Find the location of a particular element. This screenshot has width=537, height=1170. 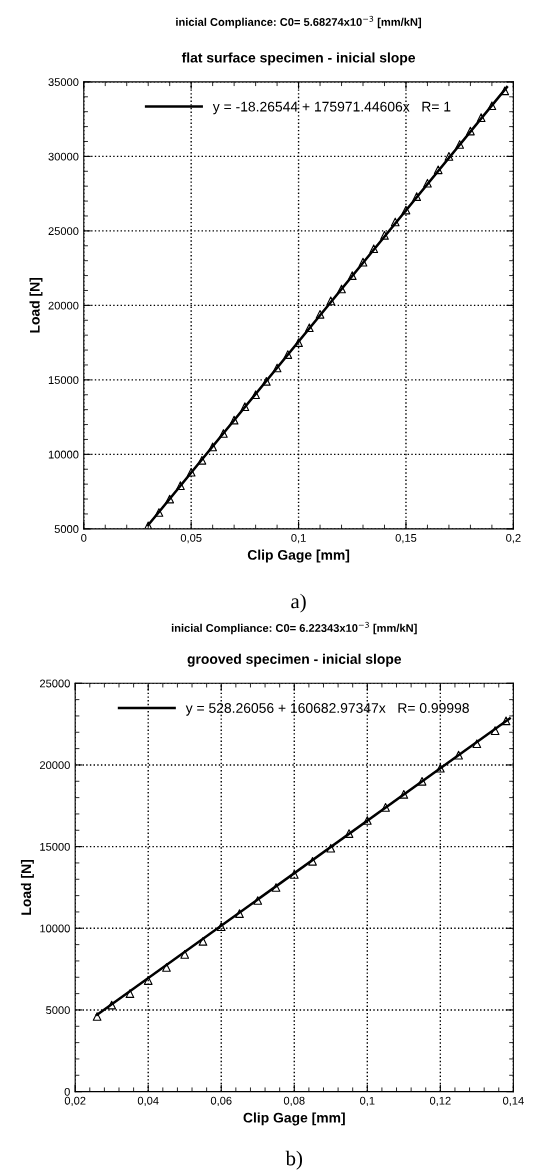

x-tick-label: 0,2 is located at coordinates (513, 538).